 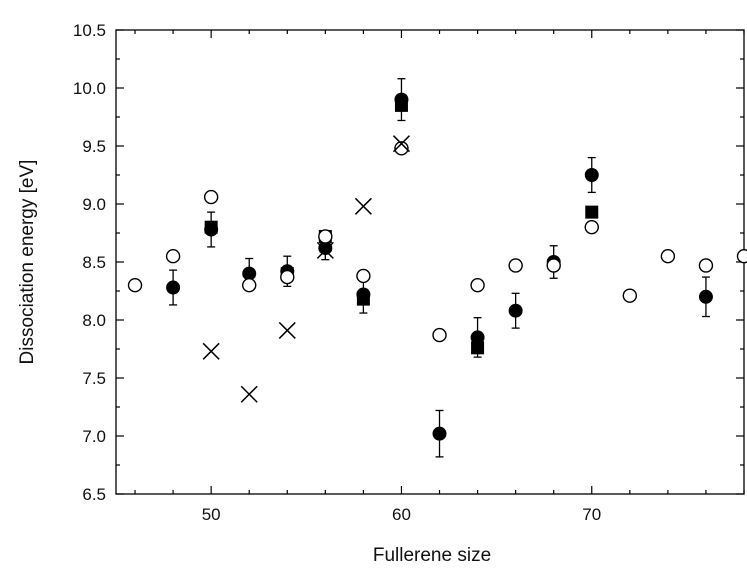 What do you see at coordinates (94, 262) in the screenshot?
I see `y-tick-label: 8.5` at bounding box center [94, 262].